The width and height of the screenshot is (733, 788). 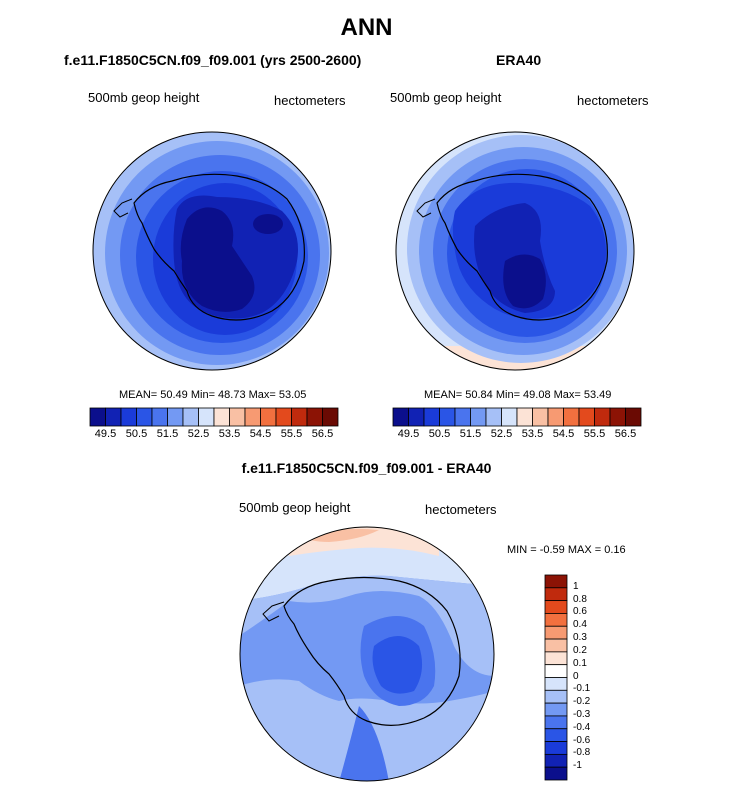 I want to click on colorbar-tick-label: 0.4, so click(x=580, y=625).